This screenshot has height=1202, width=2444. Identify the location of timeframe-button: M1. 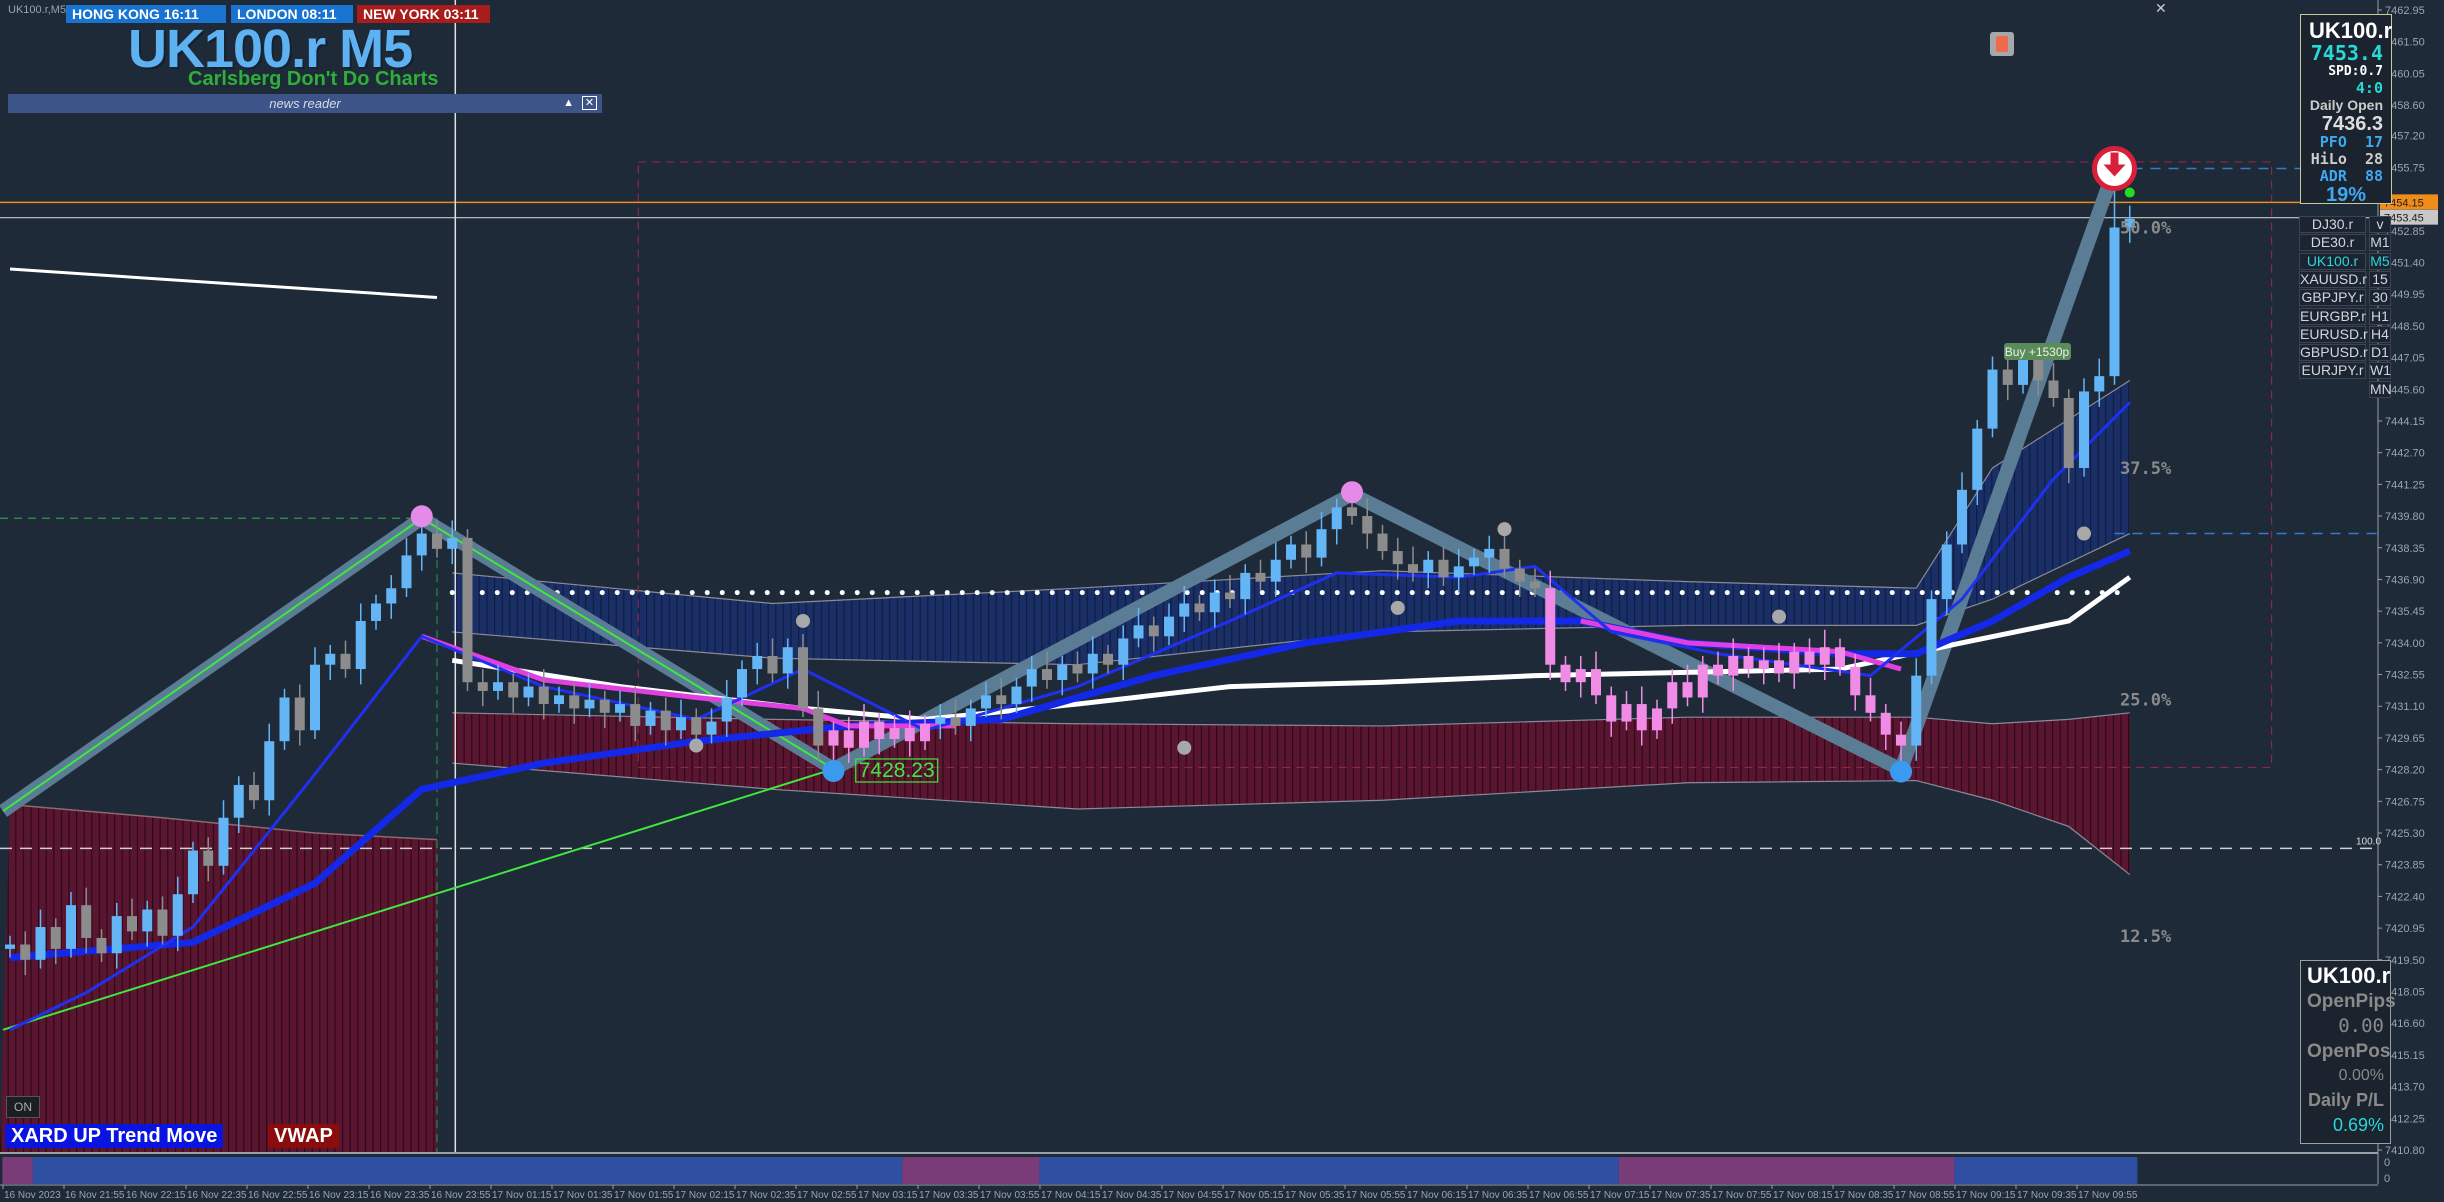
(2380, 243).